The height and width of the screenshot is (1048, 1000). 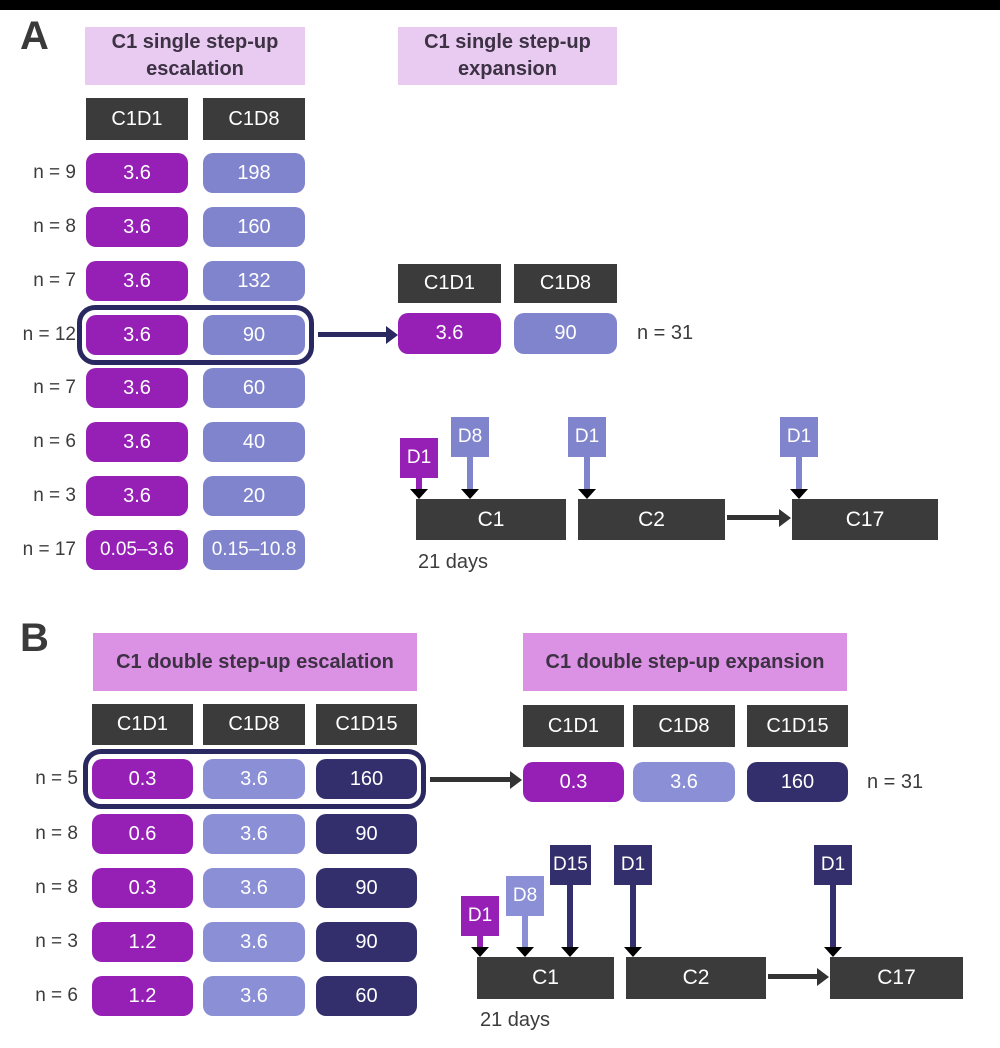 What do you see at coordinates (685, 662) in the screenshot?
I see `panel-b-expansion-title: C1 double step-up expansion` at bounding box center [685, 662].